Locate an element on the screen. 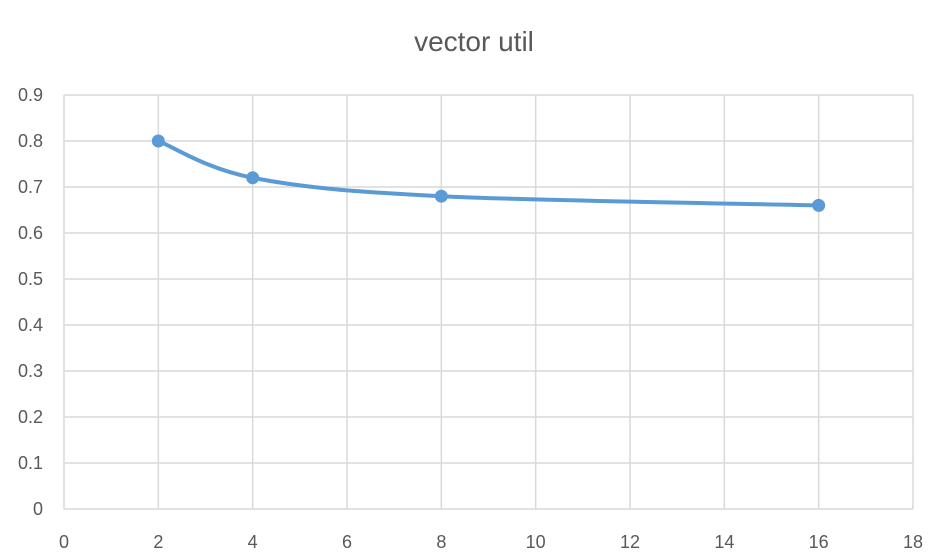  y-tick-label: 0.4 is located at coordinates (30, 325).